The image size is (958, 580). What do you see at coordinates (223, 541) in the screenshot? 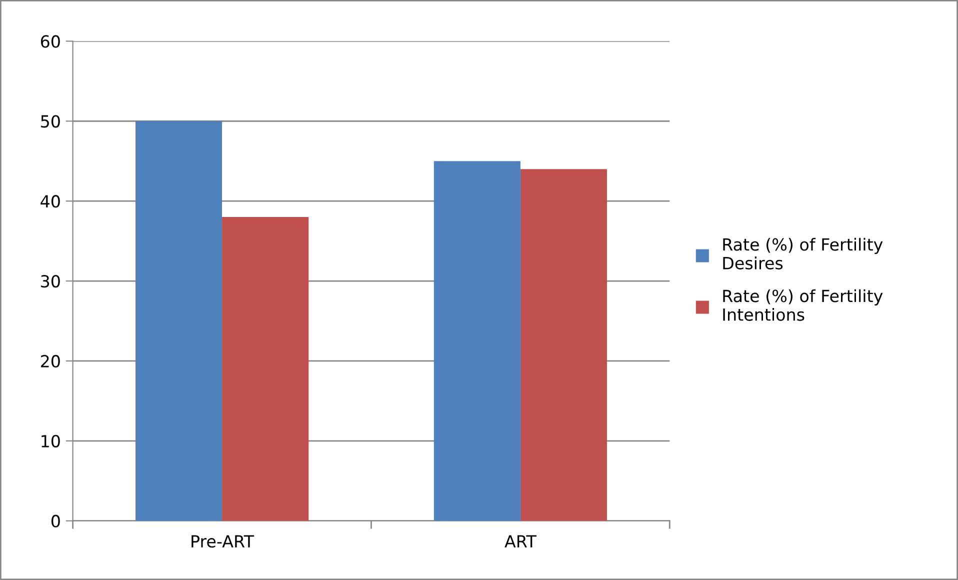
I see `x-tick-label: Pre-ART` at bounding box center [223, 541].